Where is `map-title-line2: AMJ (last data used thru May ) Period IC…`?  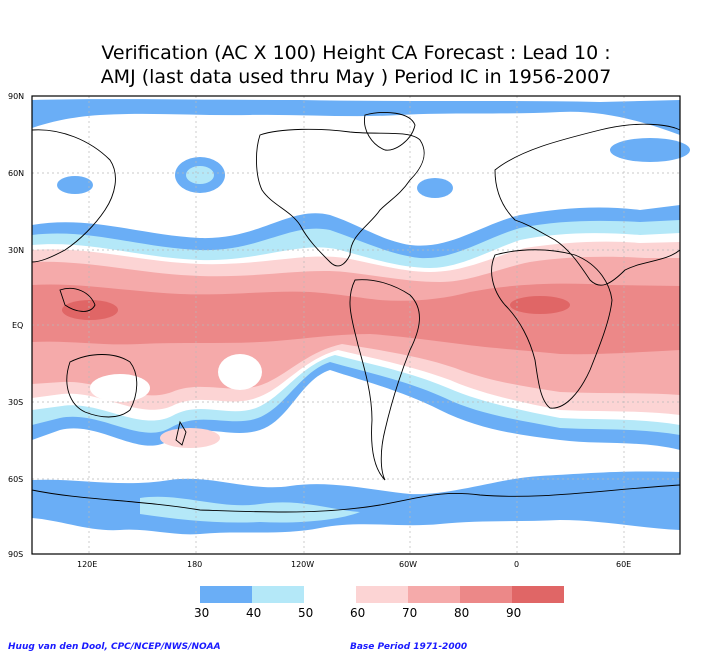
map-title-line2: AMJ (last data used thru May ) Period IC… is located at coordinates (356, 77).